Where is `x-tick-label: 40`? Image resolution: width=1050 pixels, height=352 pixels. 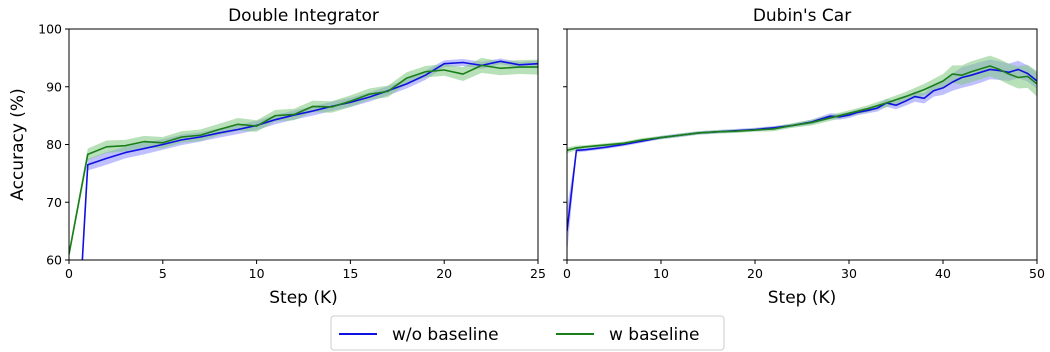
x-tick-label: 40 is located at coordinates (943, 273).